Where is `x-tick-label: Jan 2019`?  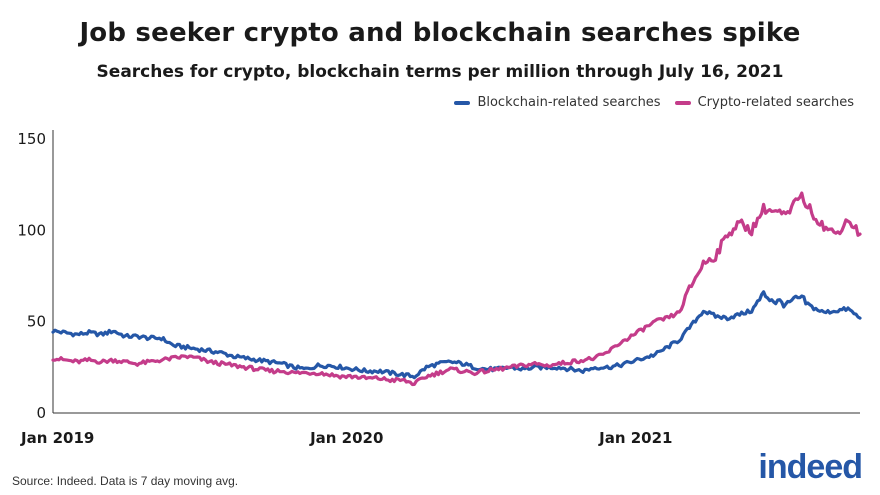
x-tick-label: Jan 2019 is located at coordinates (57, 438).